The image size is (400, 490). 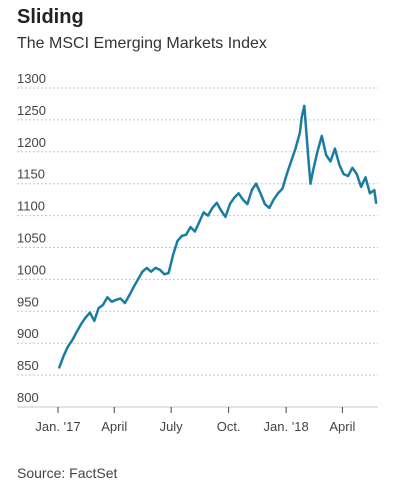 I want to click on x-tick-label: July, so click(x=172, y=426).